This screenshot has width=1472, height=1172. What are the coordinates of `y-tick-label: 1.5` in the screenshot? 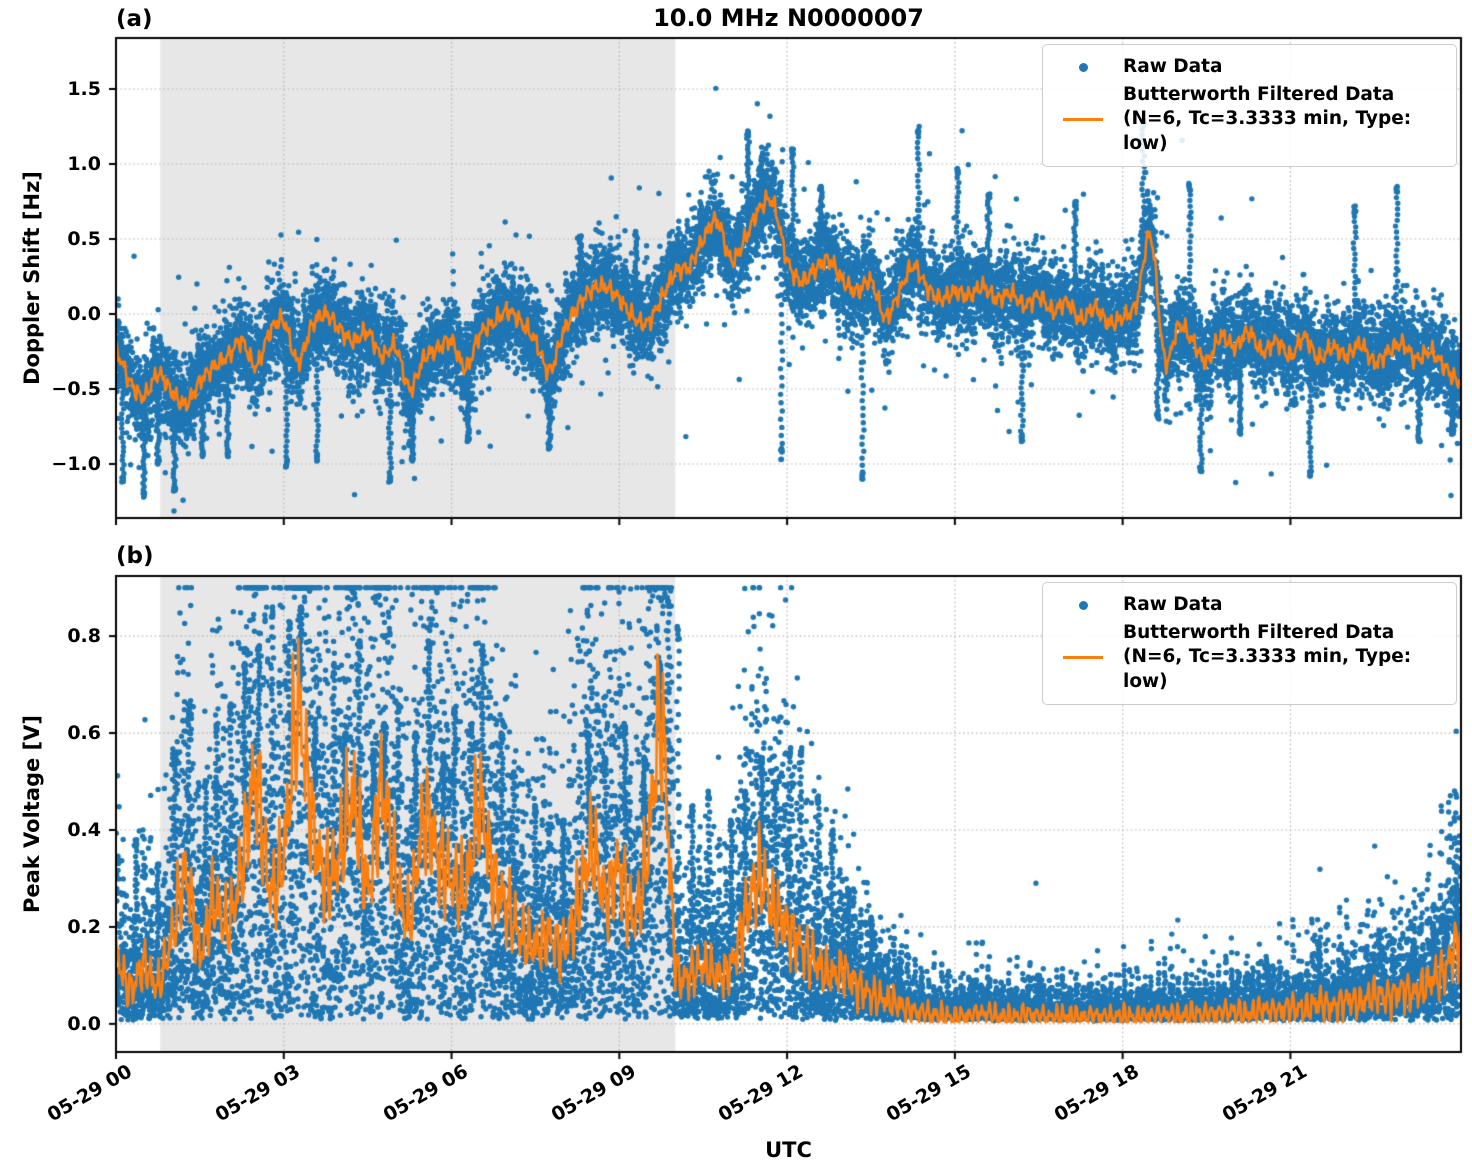 It's located at (84, 89).